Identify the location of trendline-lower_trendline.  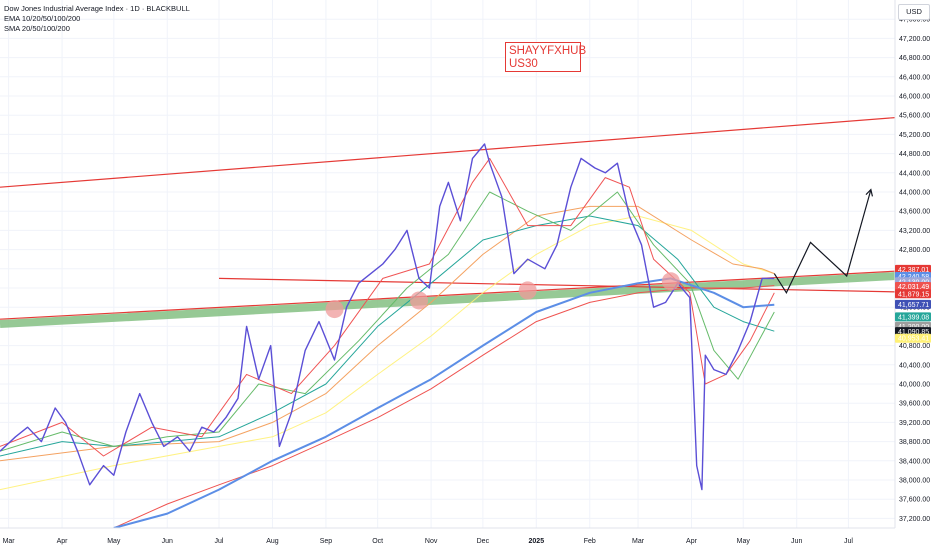
(448, 295).